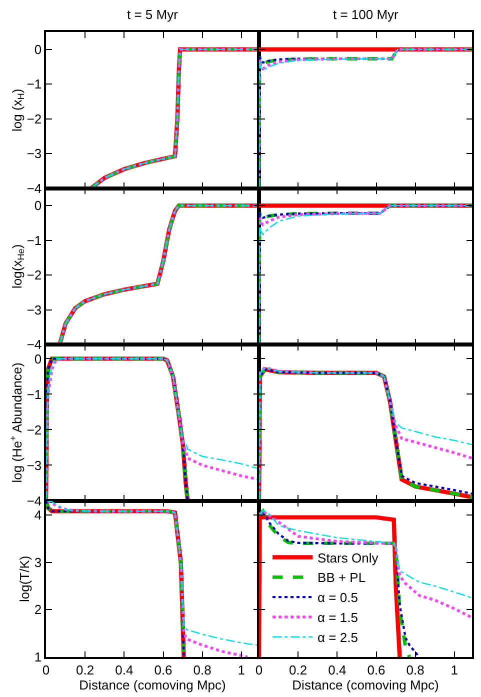  What do you see at coordinates (338, 598) in the screenshot?
I see `legend-label: α = 0.5` at bounding box center [338, 598].